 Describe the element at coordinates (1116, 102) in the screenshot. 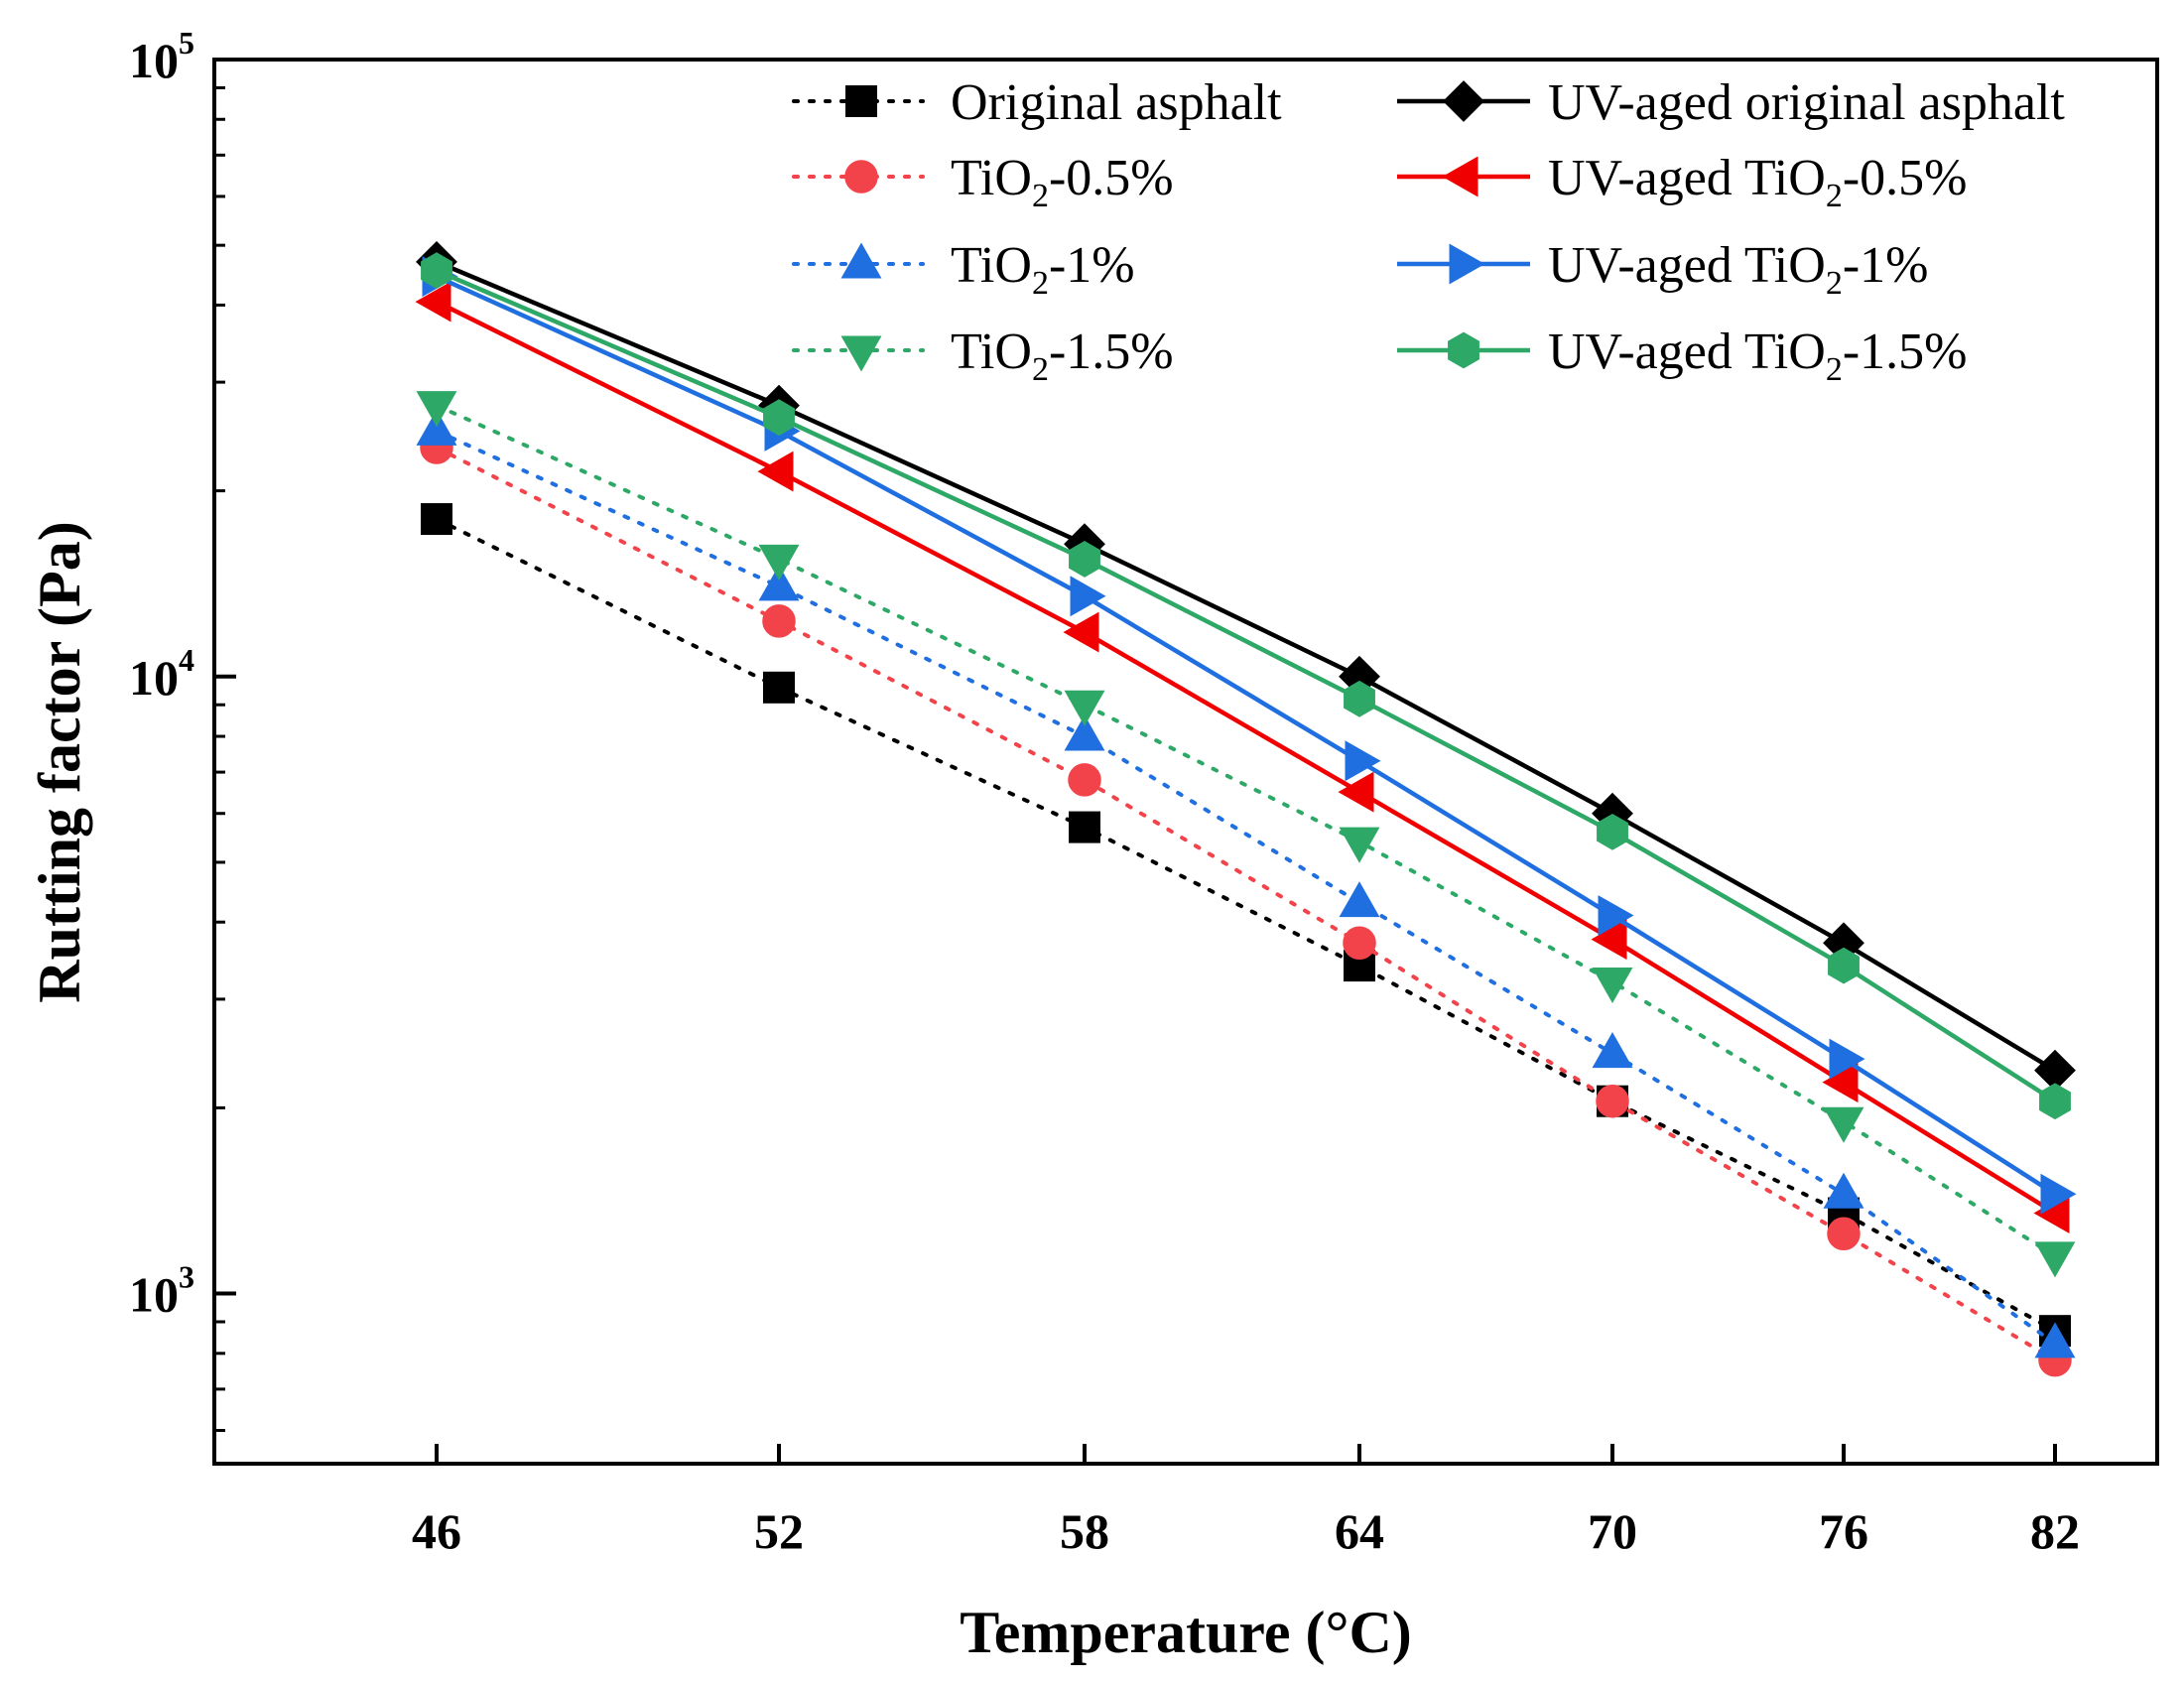

I see `legend-label: Original asphalt` at that location.